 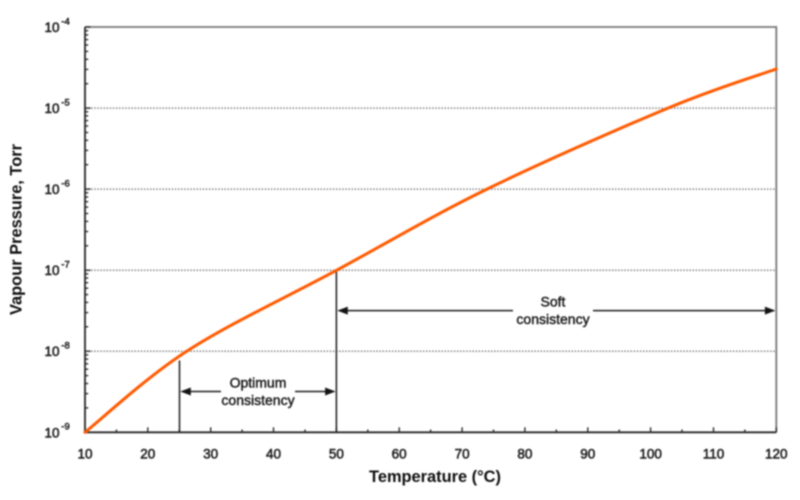 I want to click on svg-text: 90, so click(x=587, y=453).